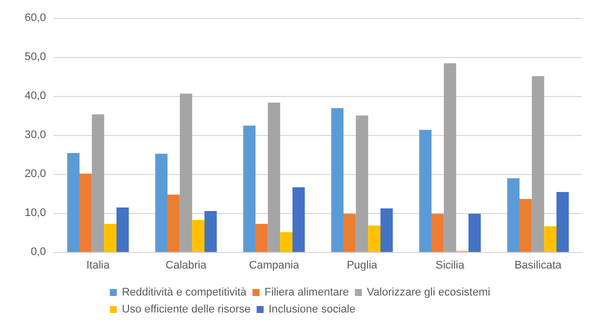 The image size is (600, 332). I want to click on legend-label: Uso efficiente delle risorse, so click(186, 310).